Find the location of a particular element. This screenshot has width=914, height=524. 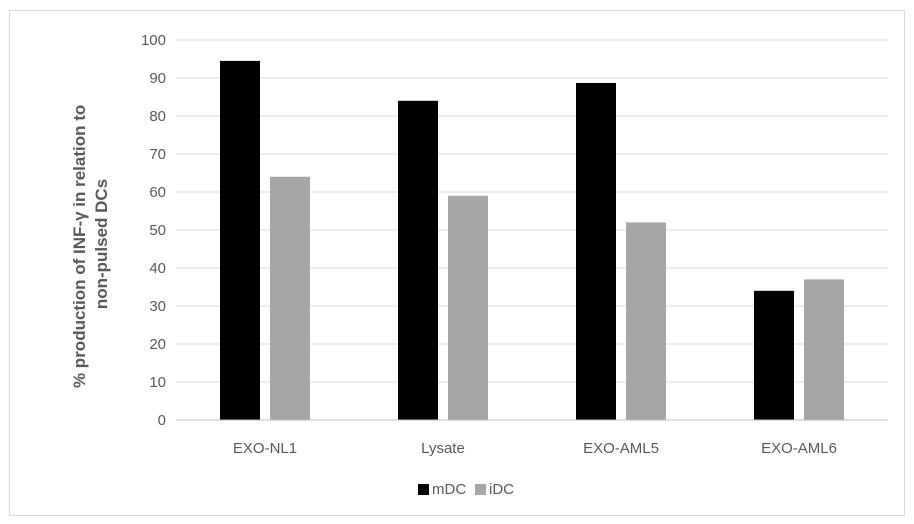

legend-swatch-idc is located at coordinates (480, 489).